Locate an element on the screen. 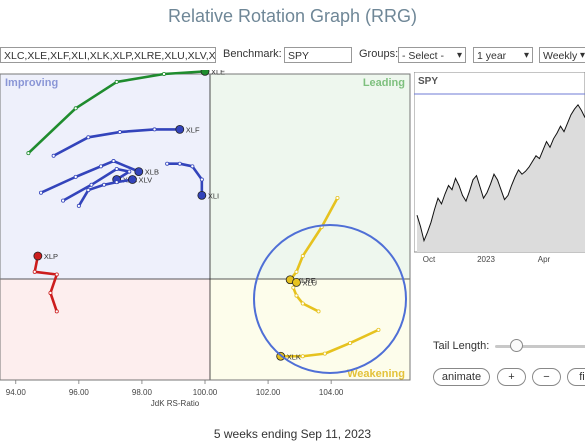 The height and width of the screenshot is (443, 585). head-xlp is located at coordinates (38, 256).